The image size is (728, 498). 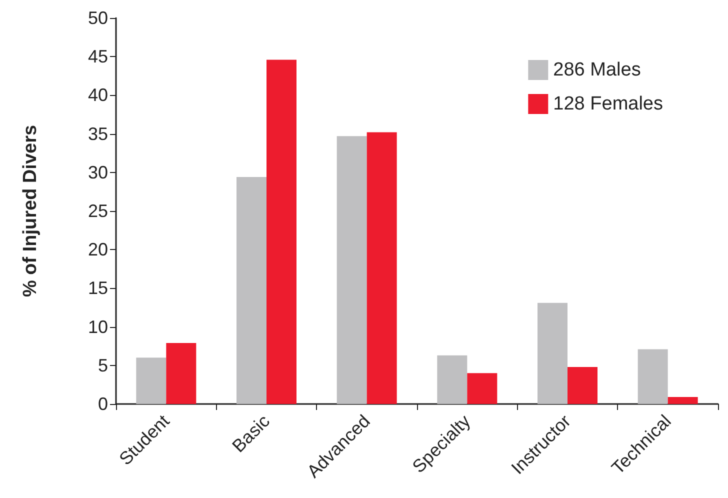 What do you see at coordinates (98, 250) in the screenshot?
I see `y-tick-label: 20` at bounding box center [98, 250].